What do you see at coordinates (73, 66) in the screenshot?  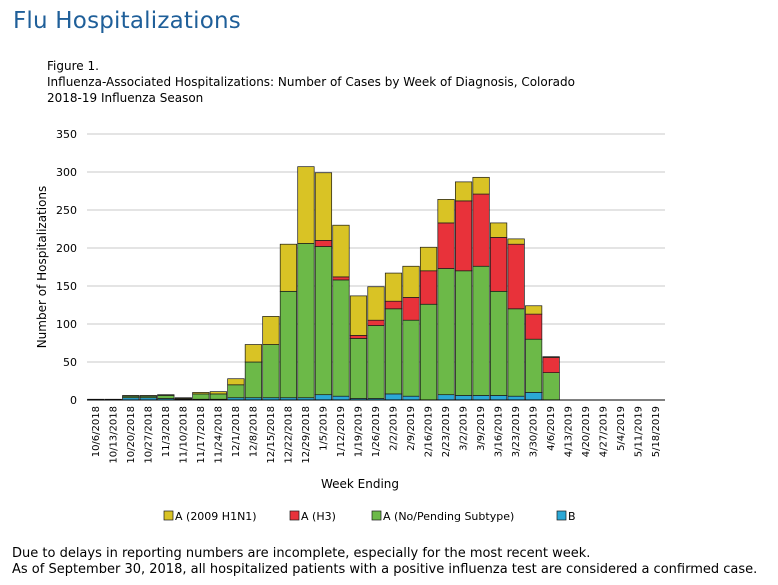 I see `figure-label: Figure 1.` at bounding box center [73, 66].